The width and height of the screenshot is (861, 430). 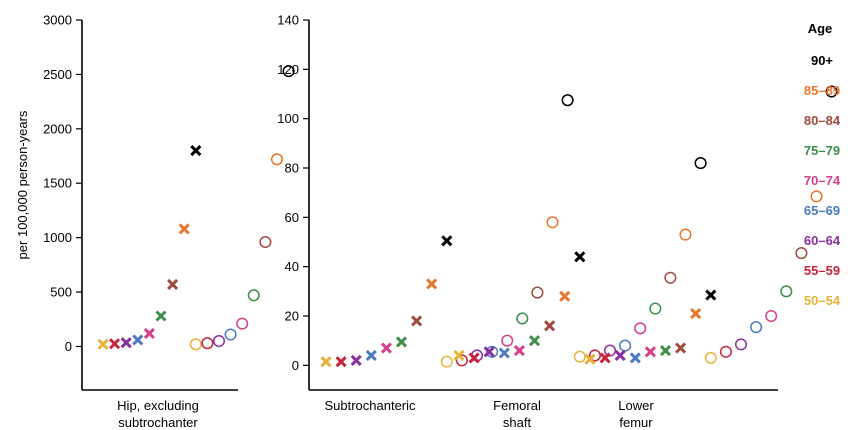 What do you see at coordinates (288, 20) in the screenshot?
I see `y-tick-label: 140` at bounding box center [288, 20].